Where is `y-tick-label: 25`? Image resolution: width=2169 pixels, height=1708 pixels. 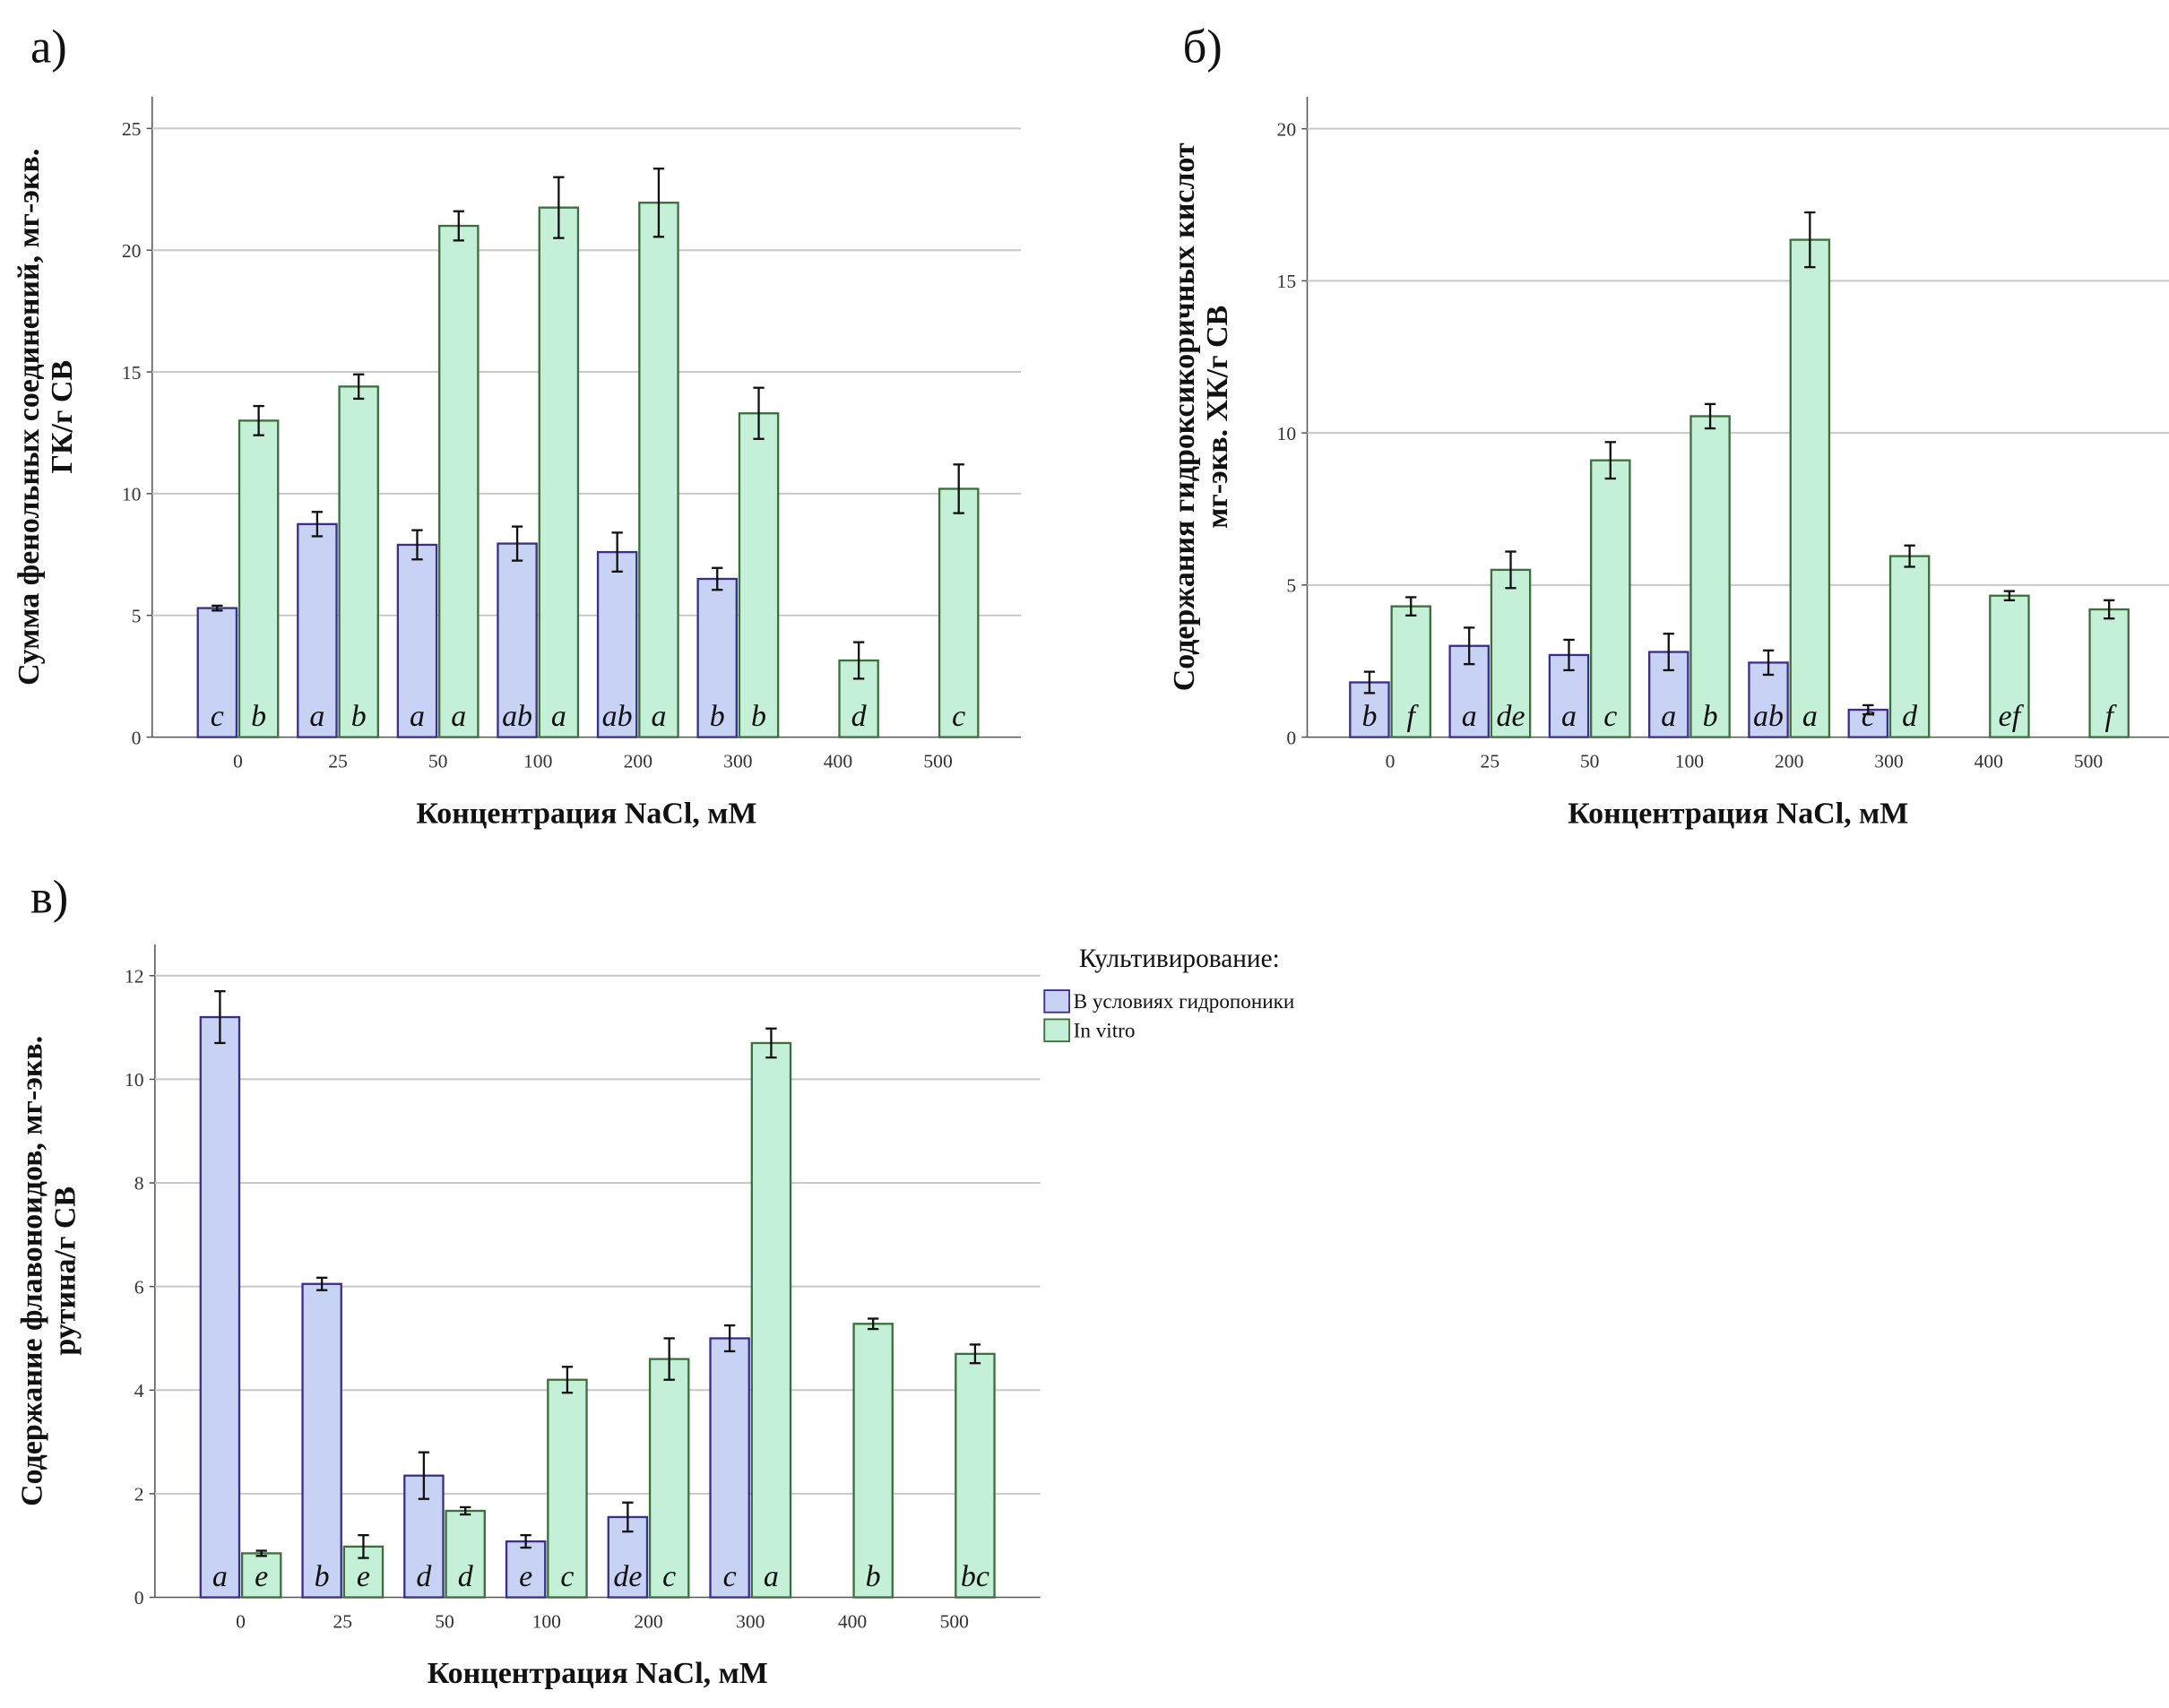
y-tick-label: 25 is located at coordinates (132, 129).